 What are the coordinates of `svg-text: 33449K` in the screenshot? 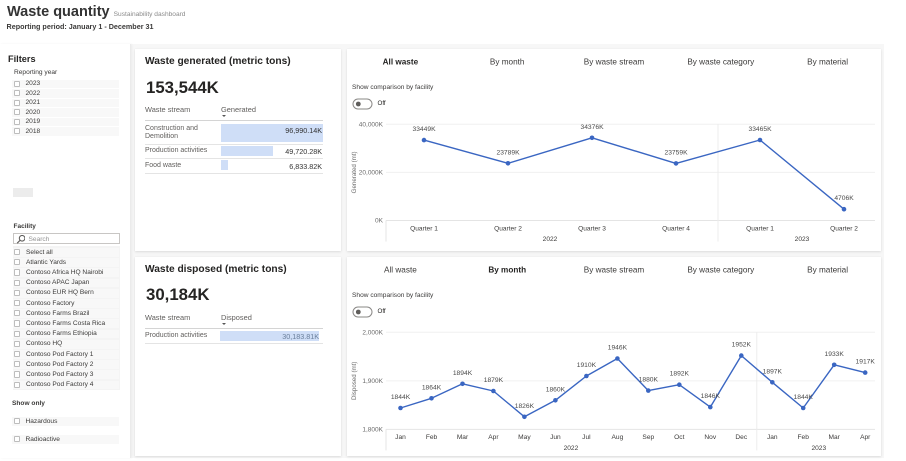 It's located at (424, 129).